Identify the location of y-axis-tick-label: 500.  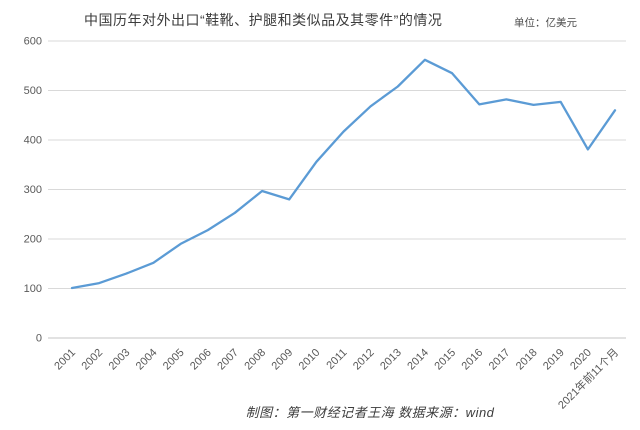
(33, 91).